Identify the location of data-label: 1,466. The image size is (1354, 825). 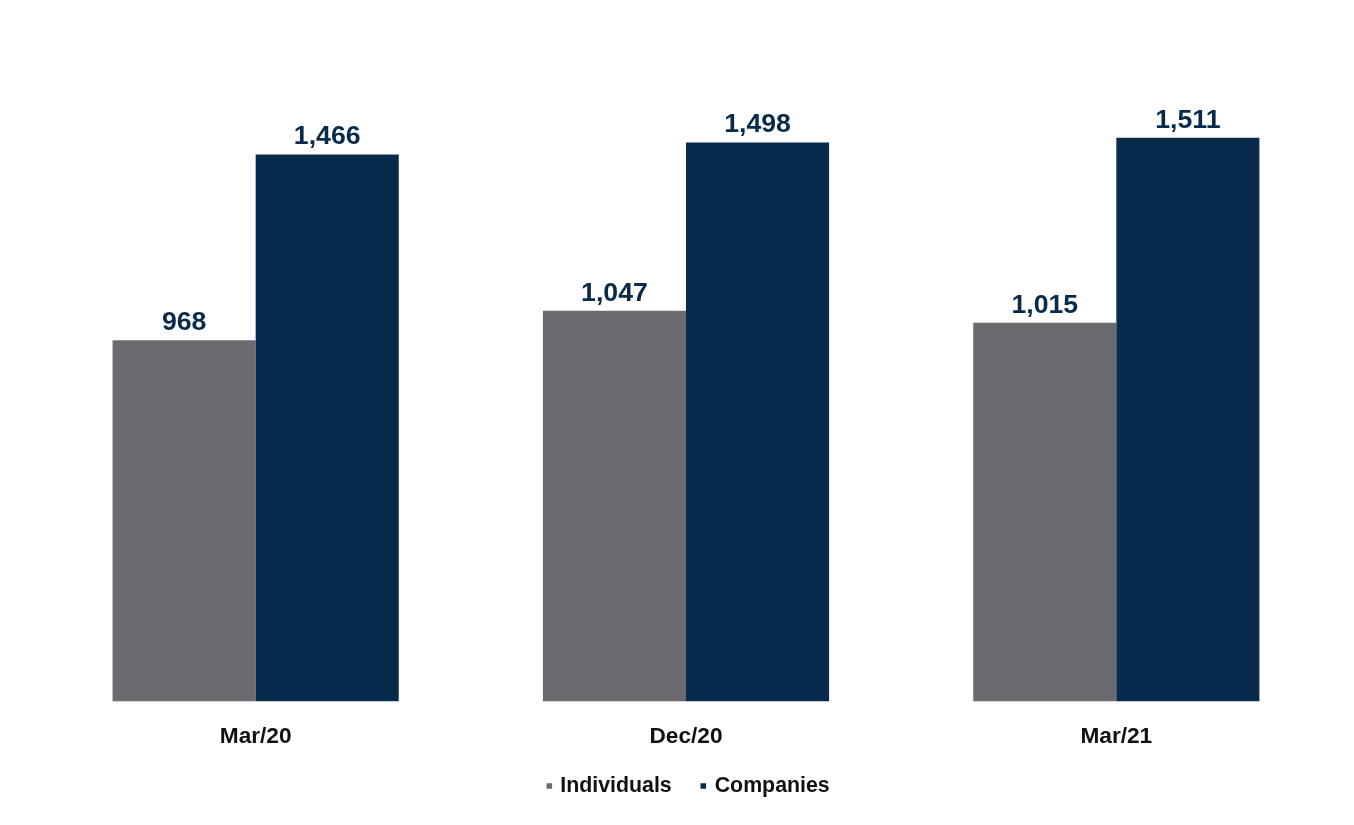
(327, 135).